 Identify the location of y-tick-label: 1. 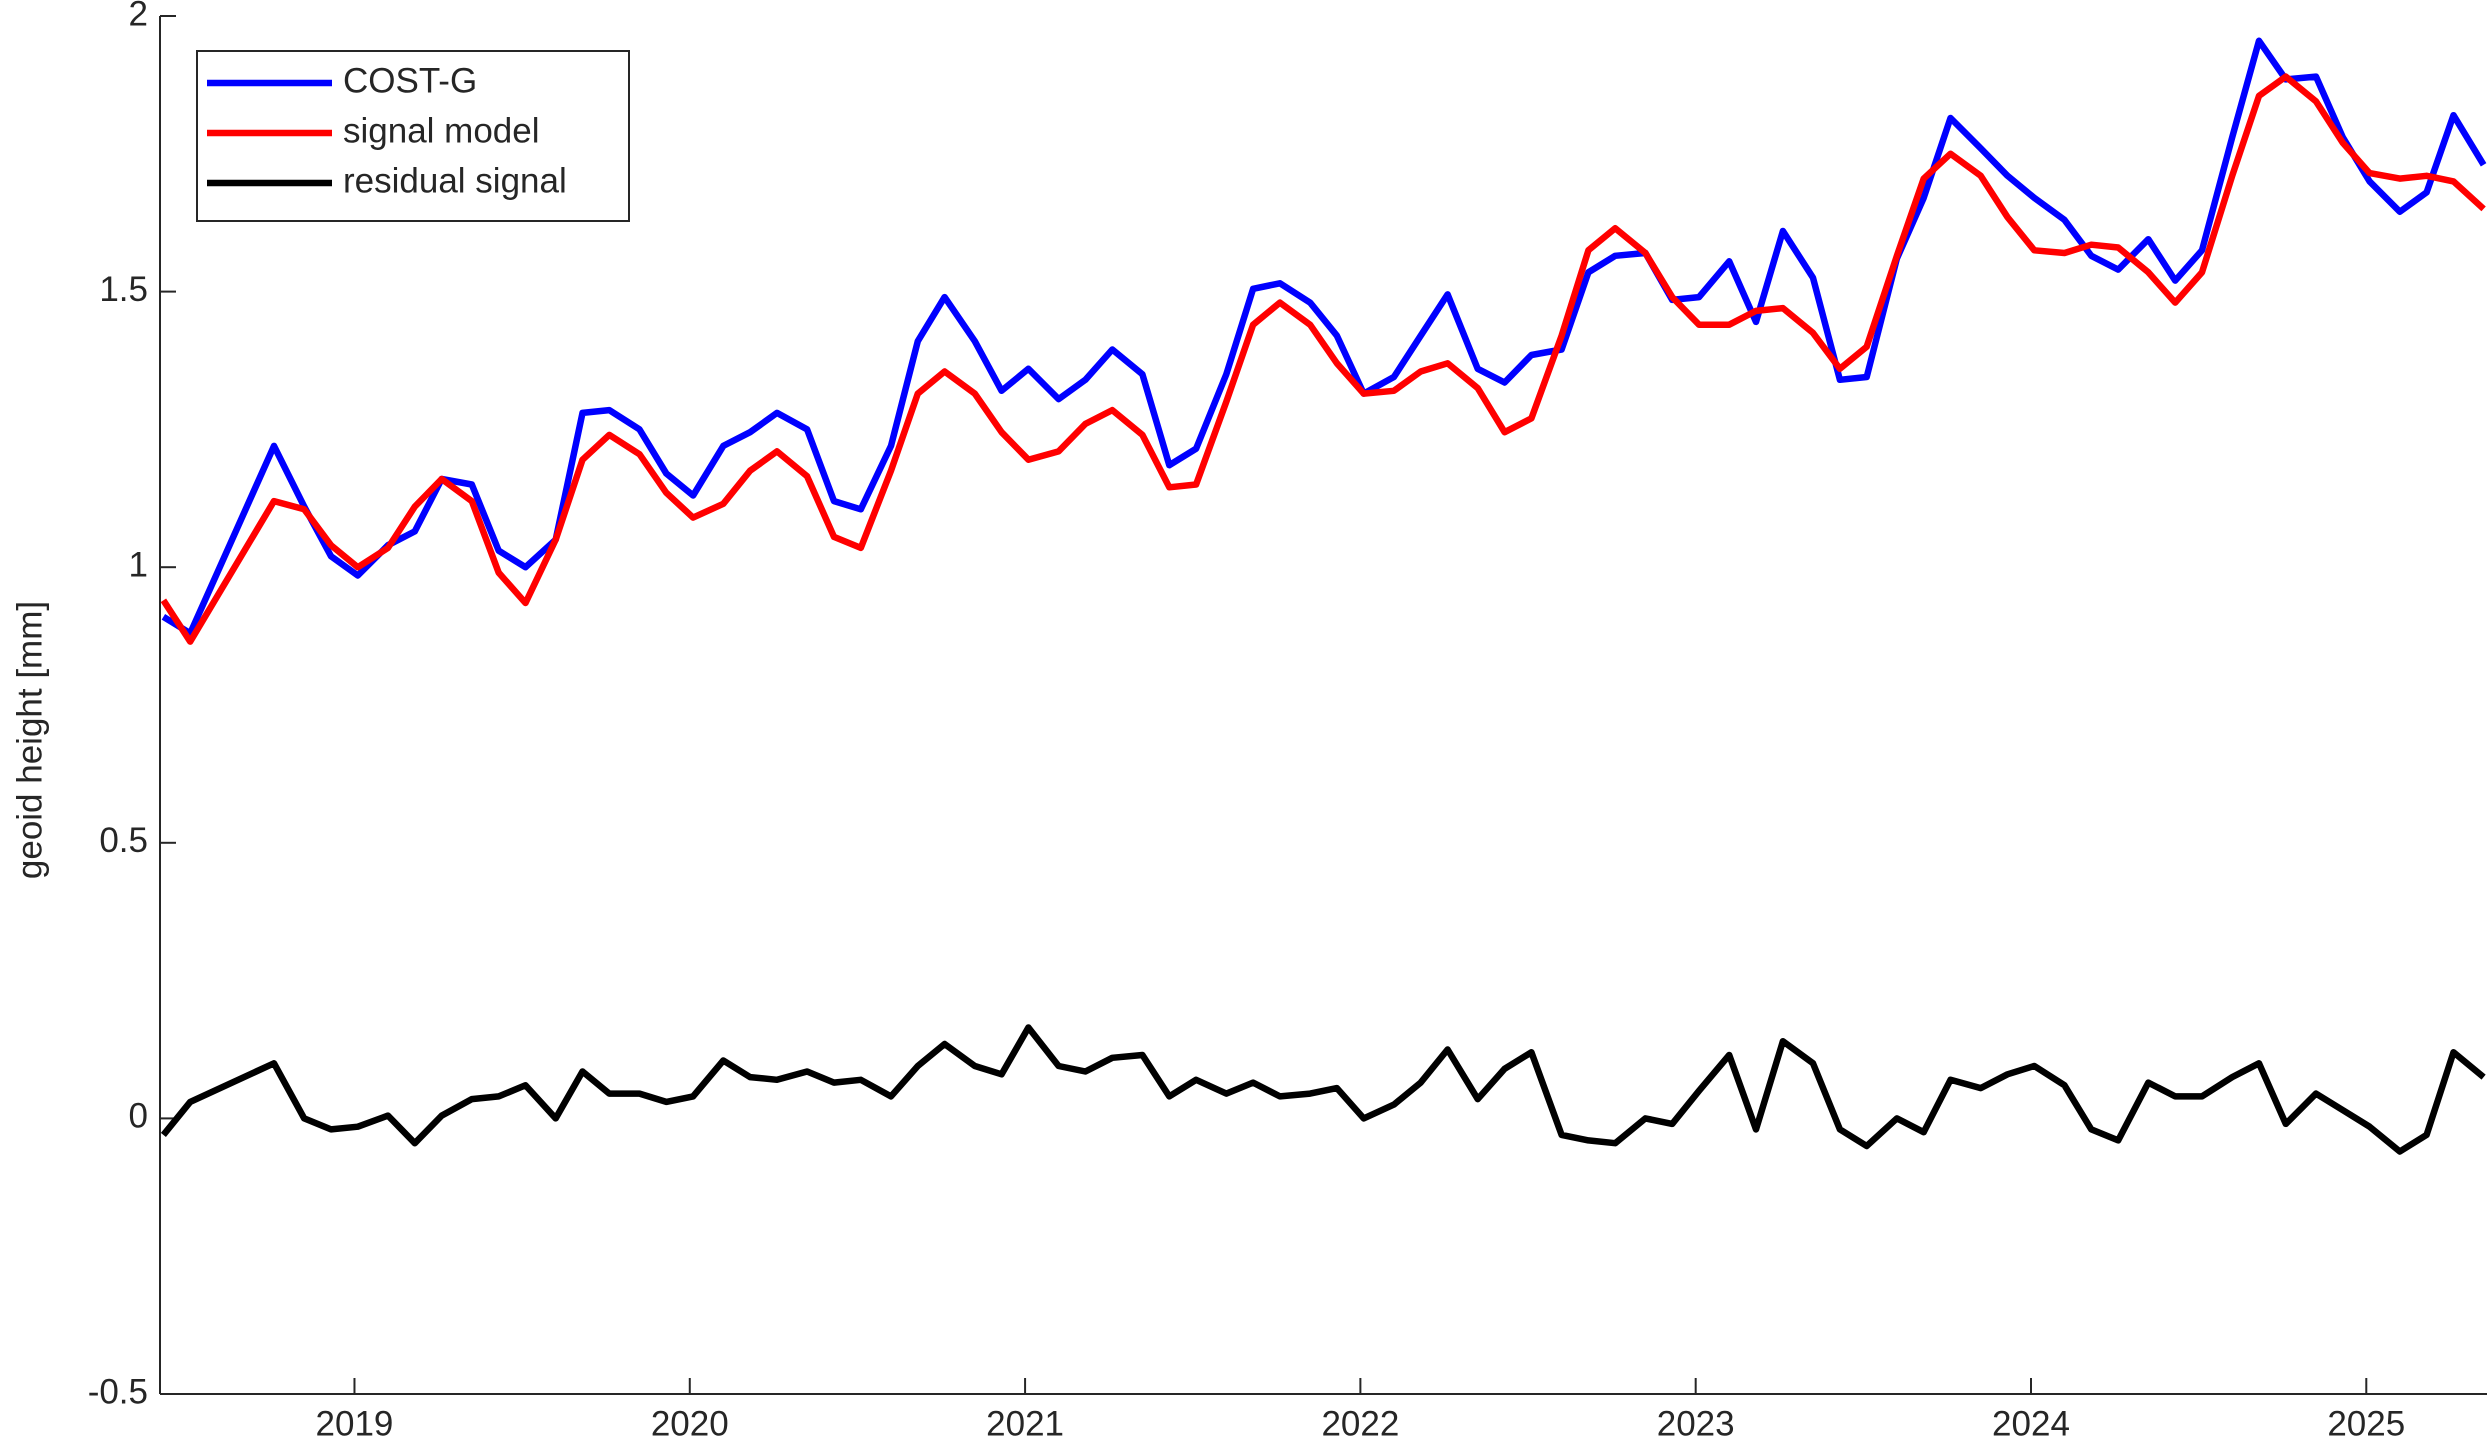
(138, 564).